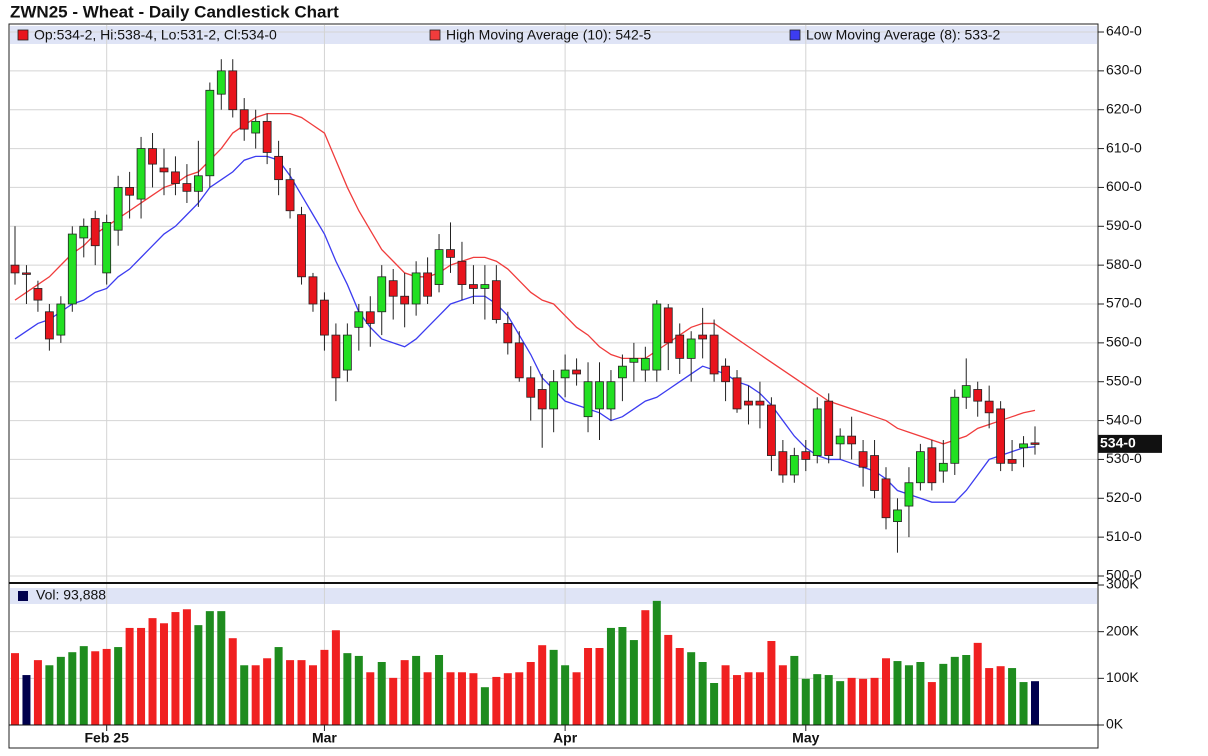  What do you see at coordinates (903, 35) in the screenshot?
I see `legend-label: Low Moving Average (8): 533-2` at bounding box center [903, 35].